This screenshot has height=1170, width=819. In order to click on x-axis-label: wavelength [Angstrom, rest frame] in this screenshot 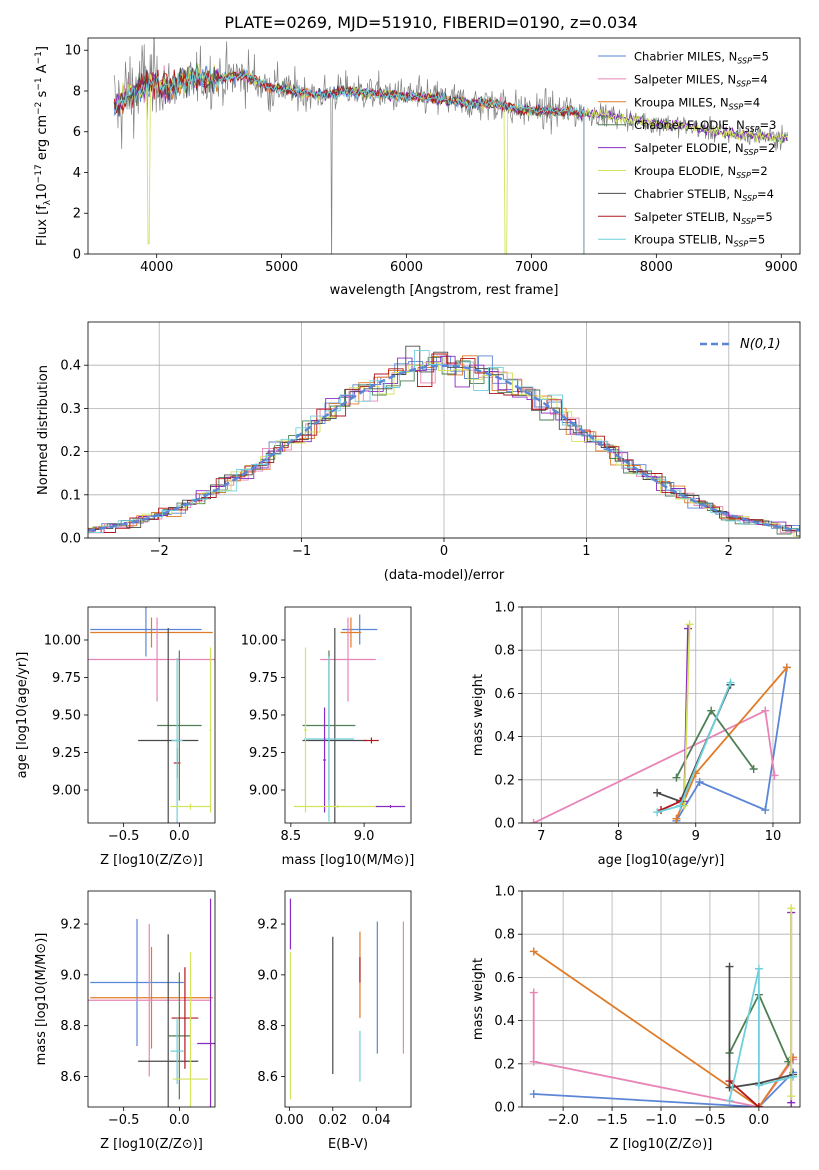, I will do `click(444, 290)`.